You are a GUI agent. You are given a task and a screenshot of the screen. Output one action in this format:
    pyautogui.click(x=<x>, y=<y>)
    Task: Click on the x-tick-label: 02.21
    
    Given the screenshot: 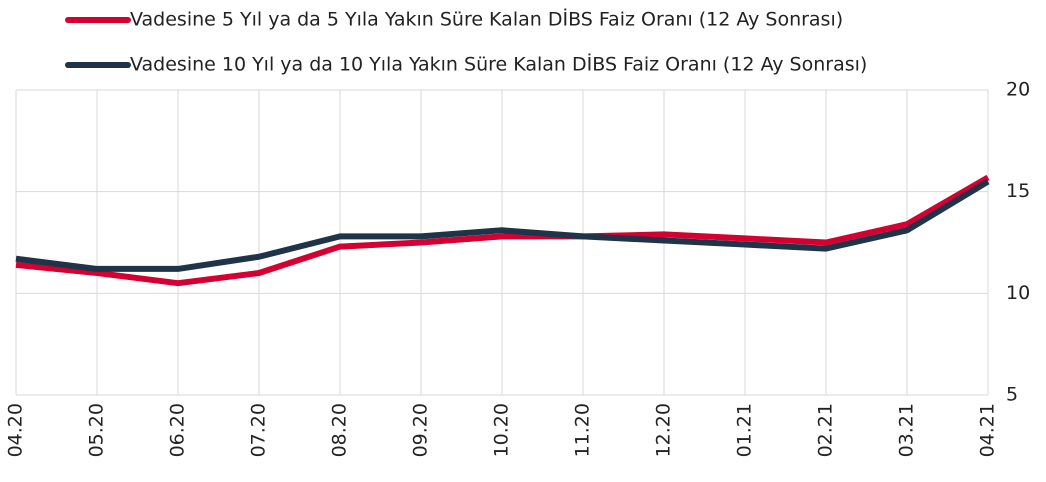 What is the action you would take?
    pyautogui.click(x=826, y=430)
    